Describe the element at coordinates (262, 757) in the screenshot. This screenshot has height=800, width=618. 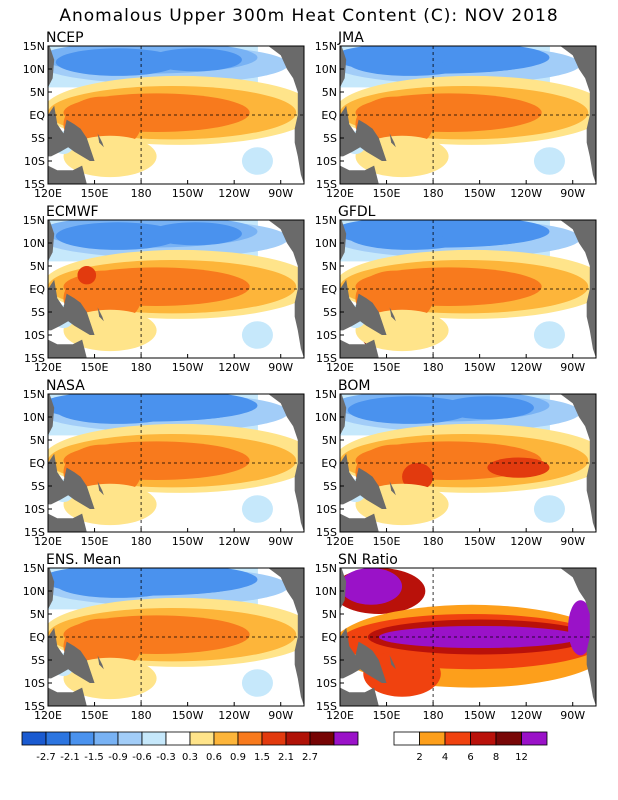
I see `colorbar-label: 1.5` at that location.